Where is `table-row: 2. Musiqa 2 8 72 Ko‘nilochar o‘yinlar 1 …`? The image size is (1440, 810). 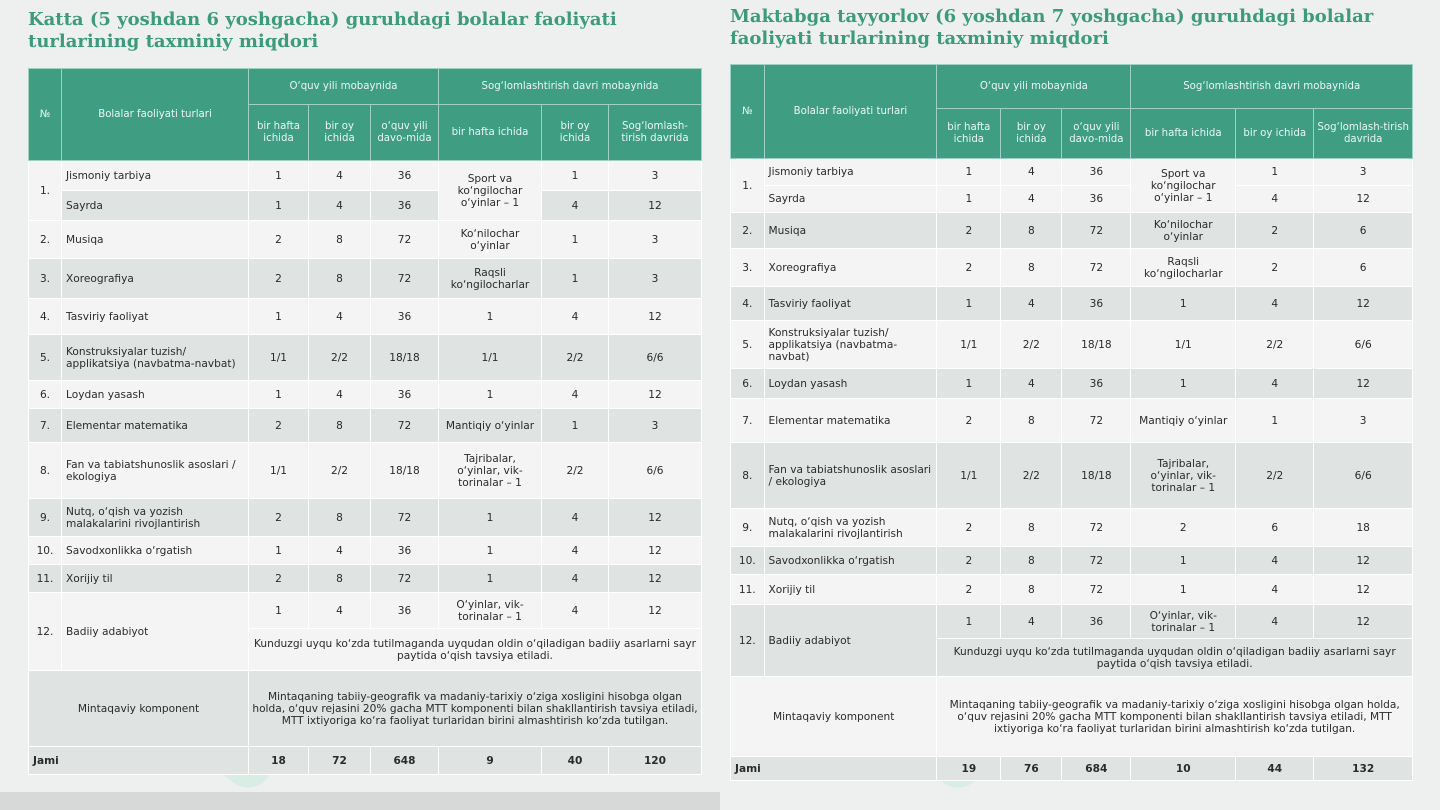
table-row: 2. Musiqa 2 8 72 Ko‘nilochar o‘yinlar 1 … is located at coordinates (365, 239).